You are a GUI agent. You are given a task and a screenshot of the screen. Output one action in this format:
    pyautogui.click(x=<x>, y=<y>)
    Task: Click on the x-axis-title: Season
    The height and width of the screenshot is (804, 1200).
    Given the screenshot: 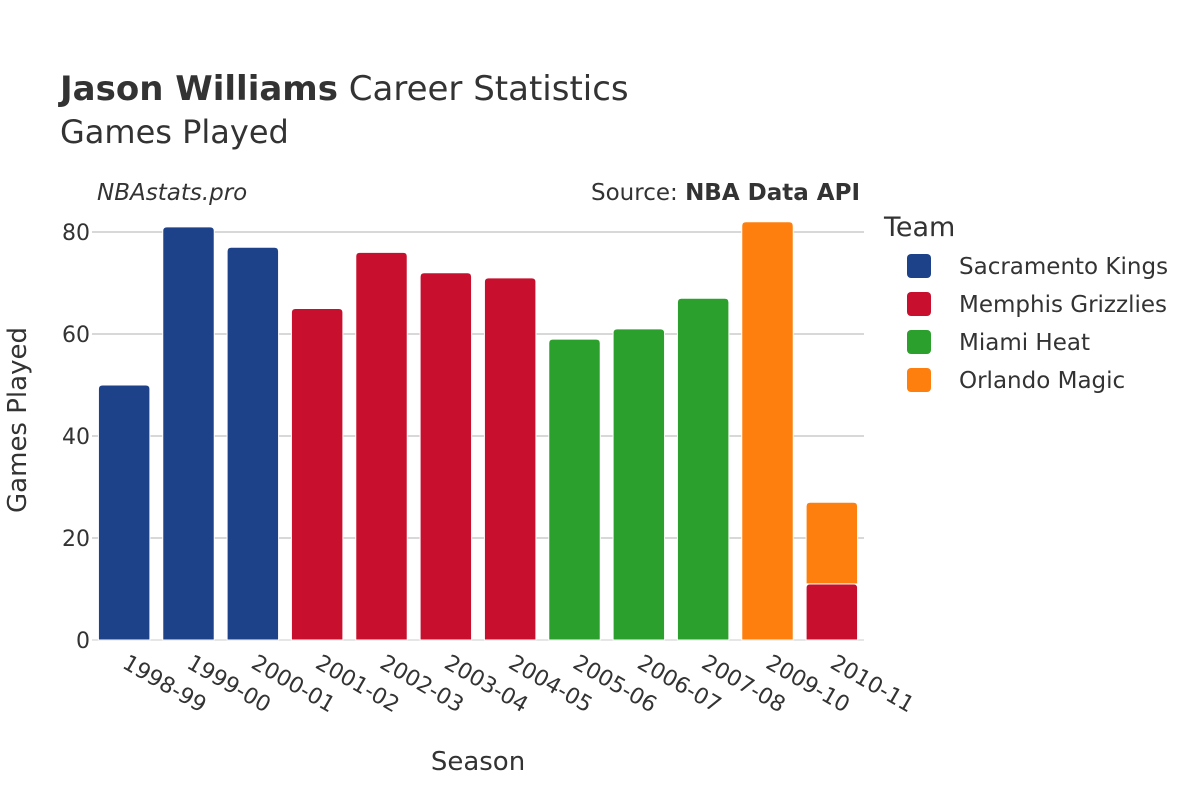 What is the action you would take?
    pyautogui.click(x=478, y=762)
    